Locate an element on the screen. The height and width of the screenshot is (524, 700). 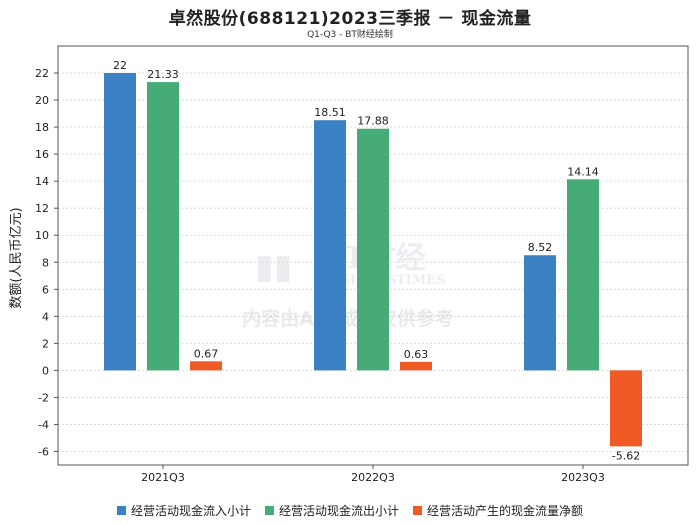
y-tick-label: -4 is located at coordinates (43, 424).